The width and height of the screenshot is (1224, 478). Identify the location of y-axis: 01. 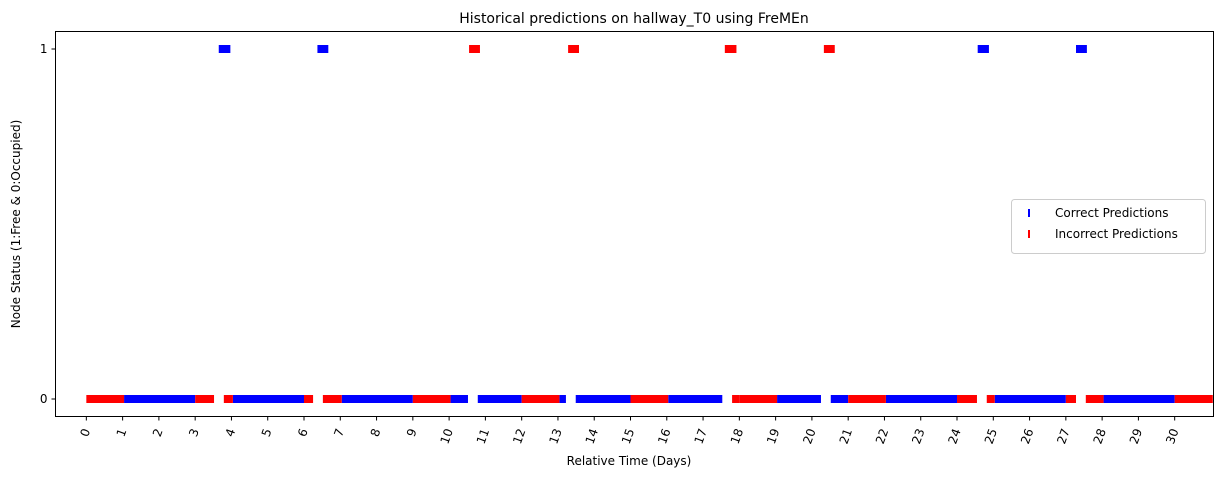
(48, 224).